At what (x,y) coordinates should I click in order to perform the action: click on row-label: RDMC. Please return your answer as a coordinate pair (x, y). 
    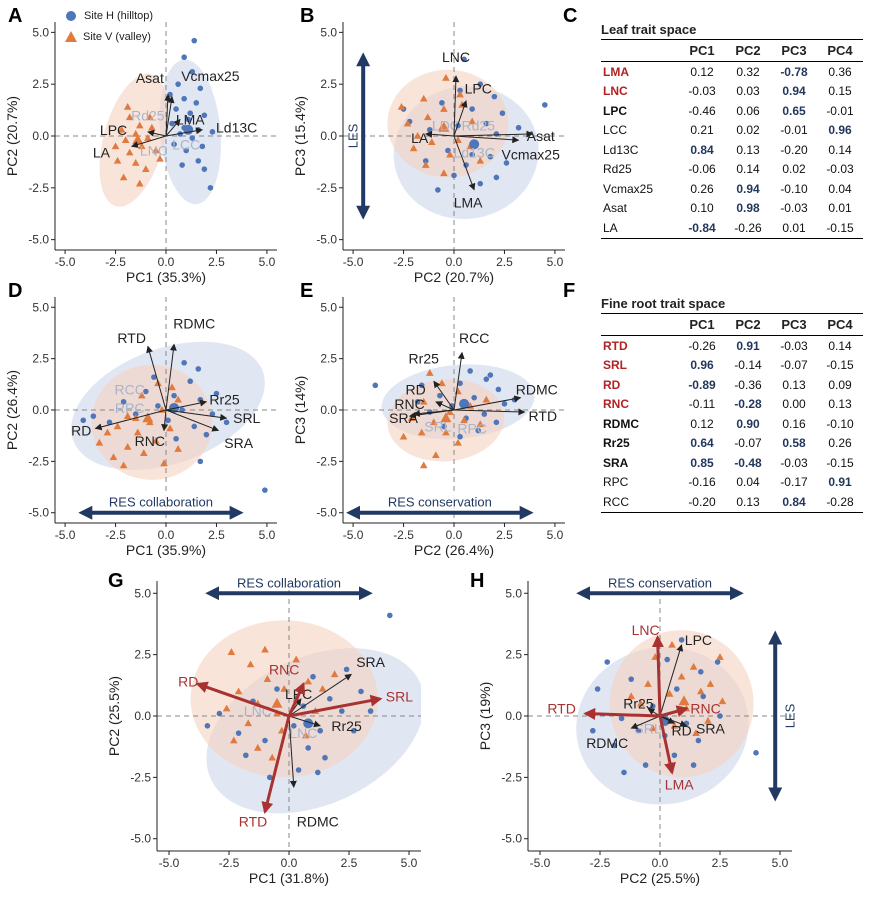
    Looking at the image, I should click on (621, 423).